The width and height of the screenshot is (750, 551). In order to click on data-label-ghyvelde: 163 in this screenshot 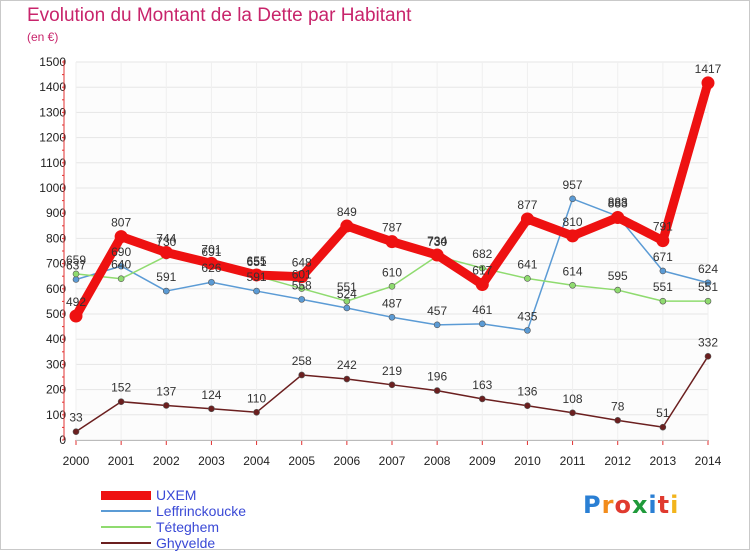, I will do `click(482, 385)`.